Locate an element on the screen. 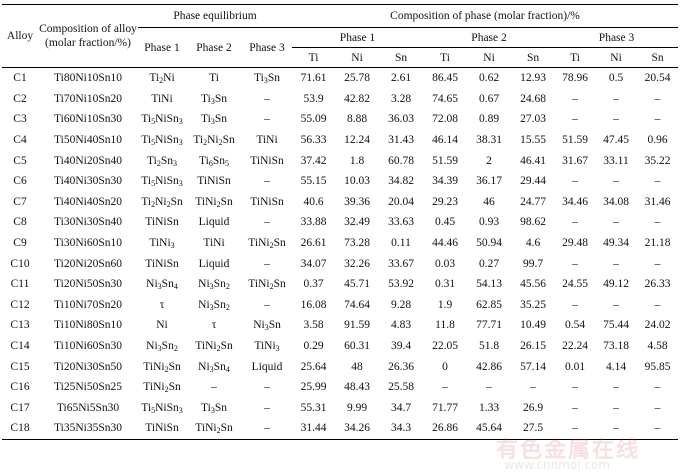 The width and height of the screenshot is (680, 472). cell-p2-ti: 1.9 is located at coordinates (445, 304).